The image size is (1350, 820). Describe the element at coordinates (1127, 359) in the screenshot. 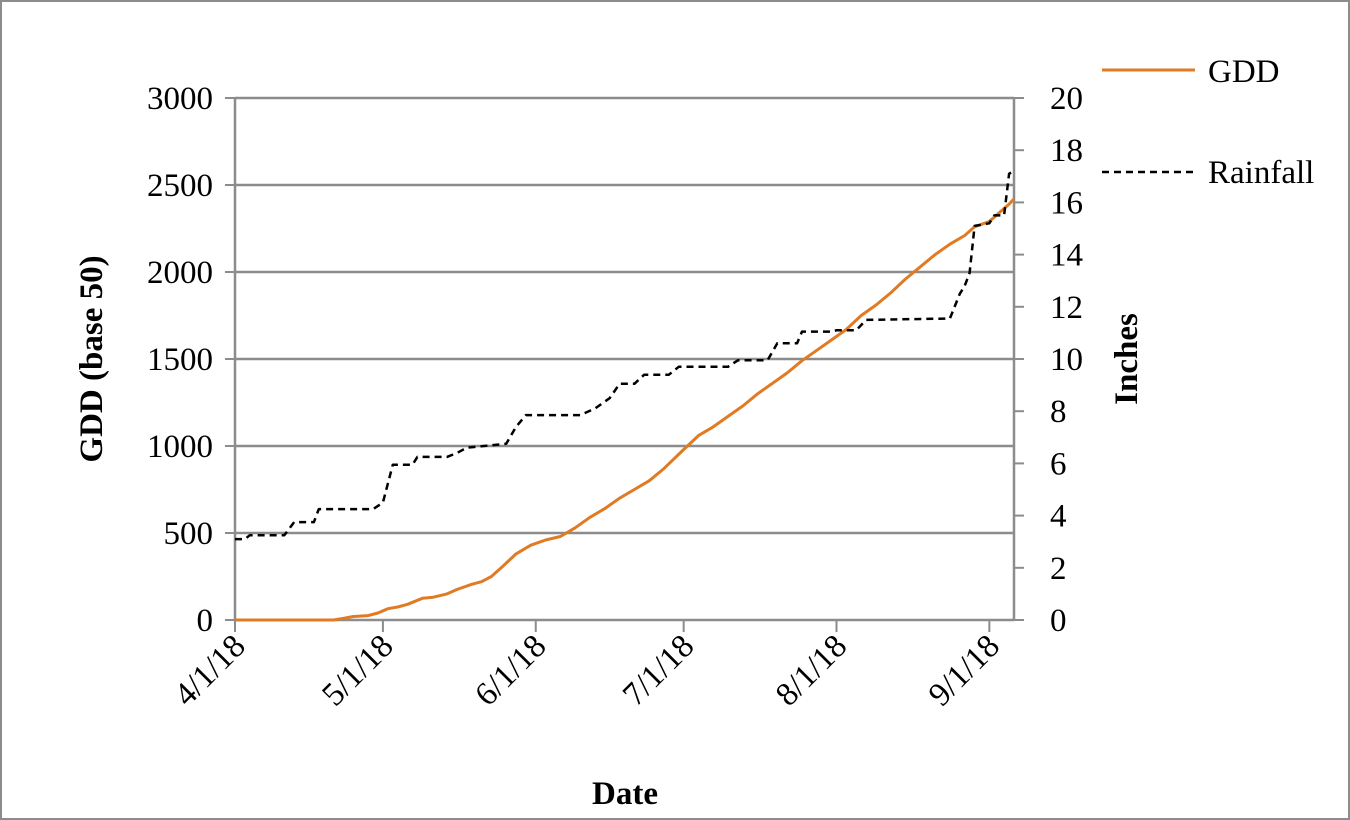

I see `y-axis-title-right: Inches` at that location.